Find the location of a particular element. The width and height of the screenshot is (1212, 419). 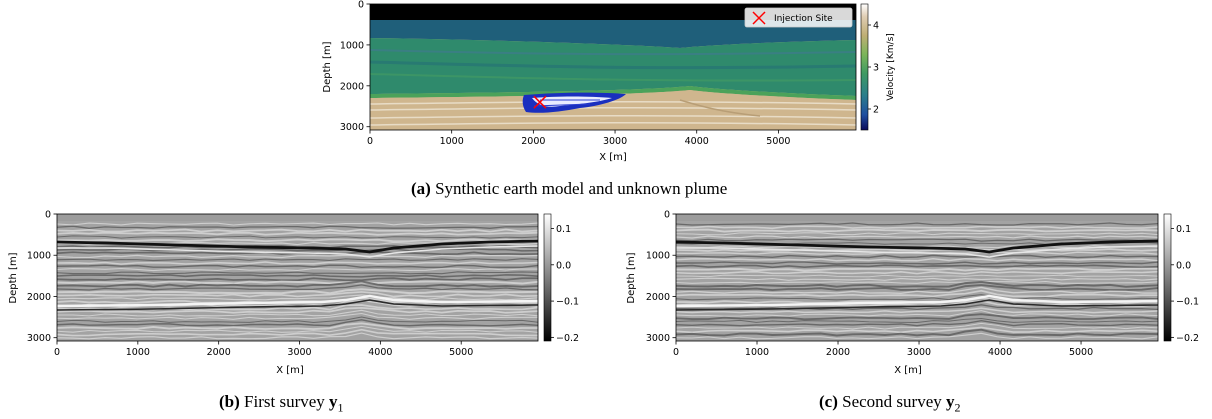

caption-b: (b) First survey y1 is located at coordinates (281, 403).